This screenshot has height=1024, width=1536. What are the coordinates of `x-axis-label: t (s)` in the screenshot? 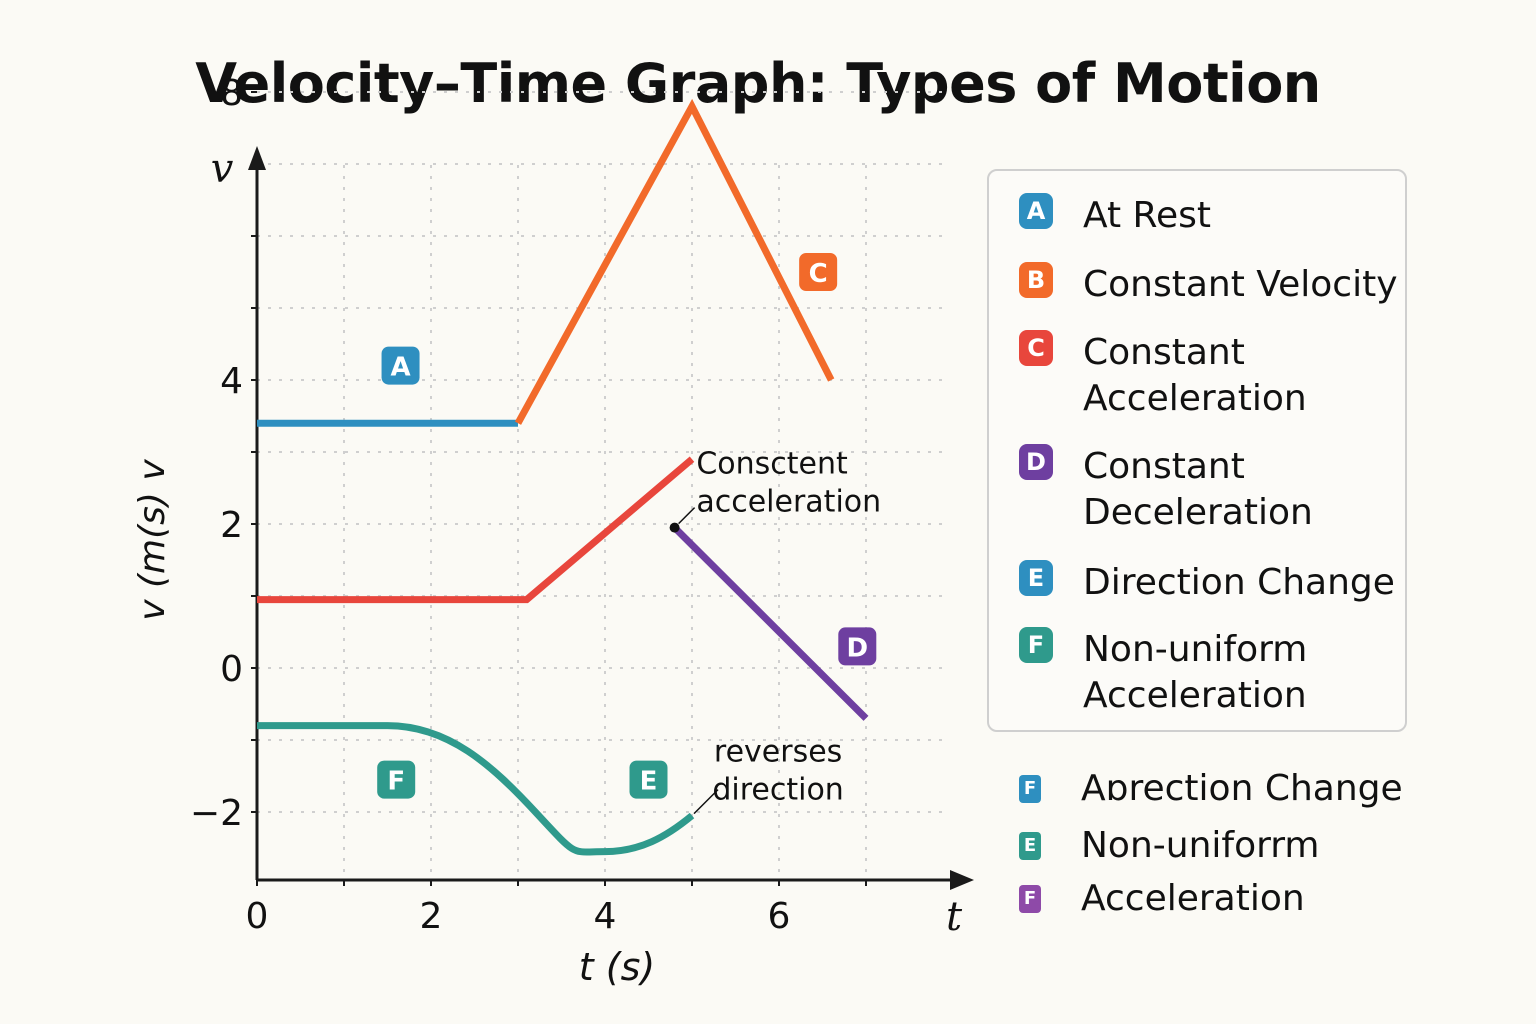 It's located at (617, 967).